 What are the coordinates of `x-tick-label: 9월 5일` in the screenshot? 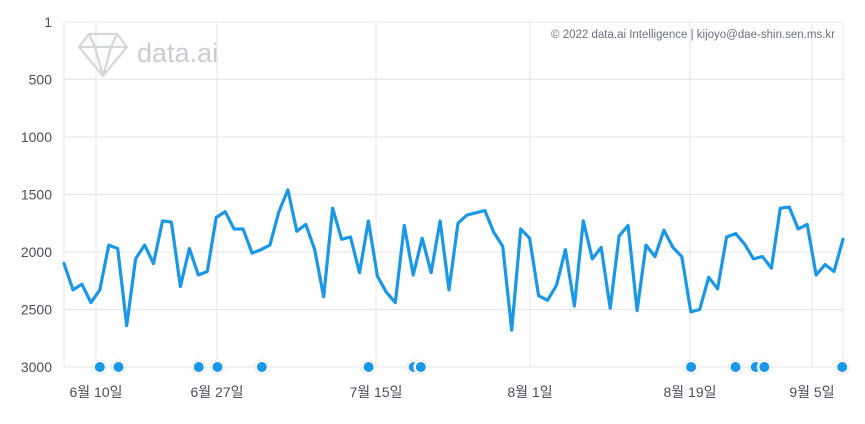 It's located at (811, 392).